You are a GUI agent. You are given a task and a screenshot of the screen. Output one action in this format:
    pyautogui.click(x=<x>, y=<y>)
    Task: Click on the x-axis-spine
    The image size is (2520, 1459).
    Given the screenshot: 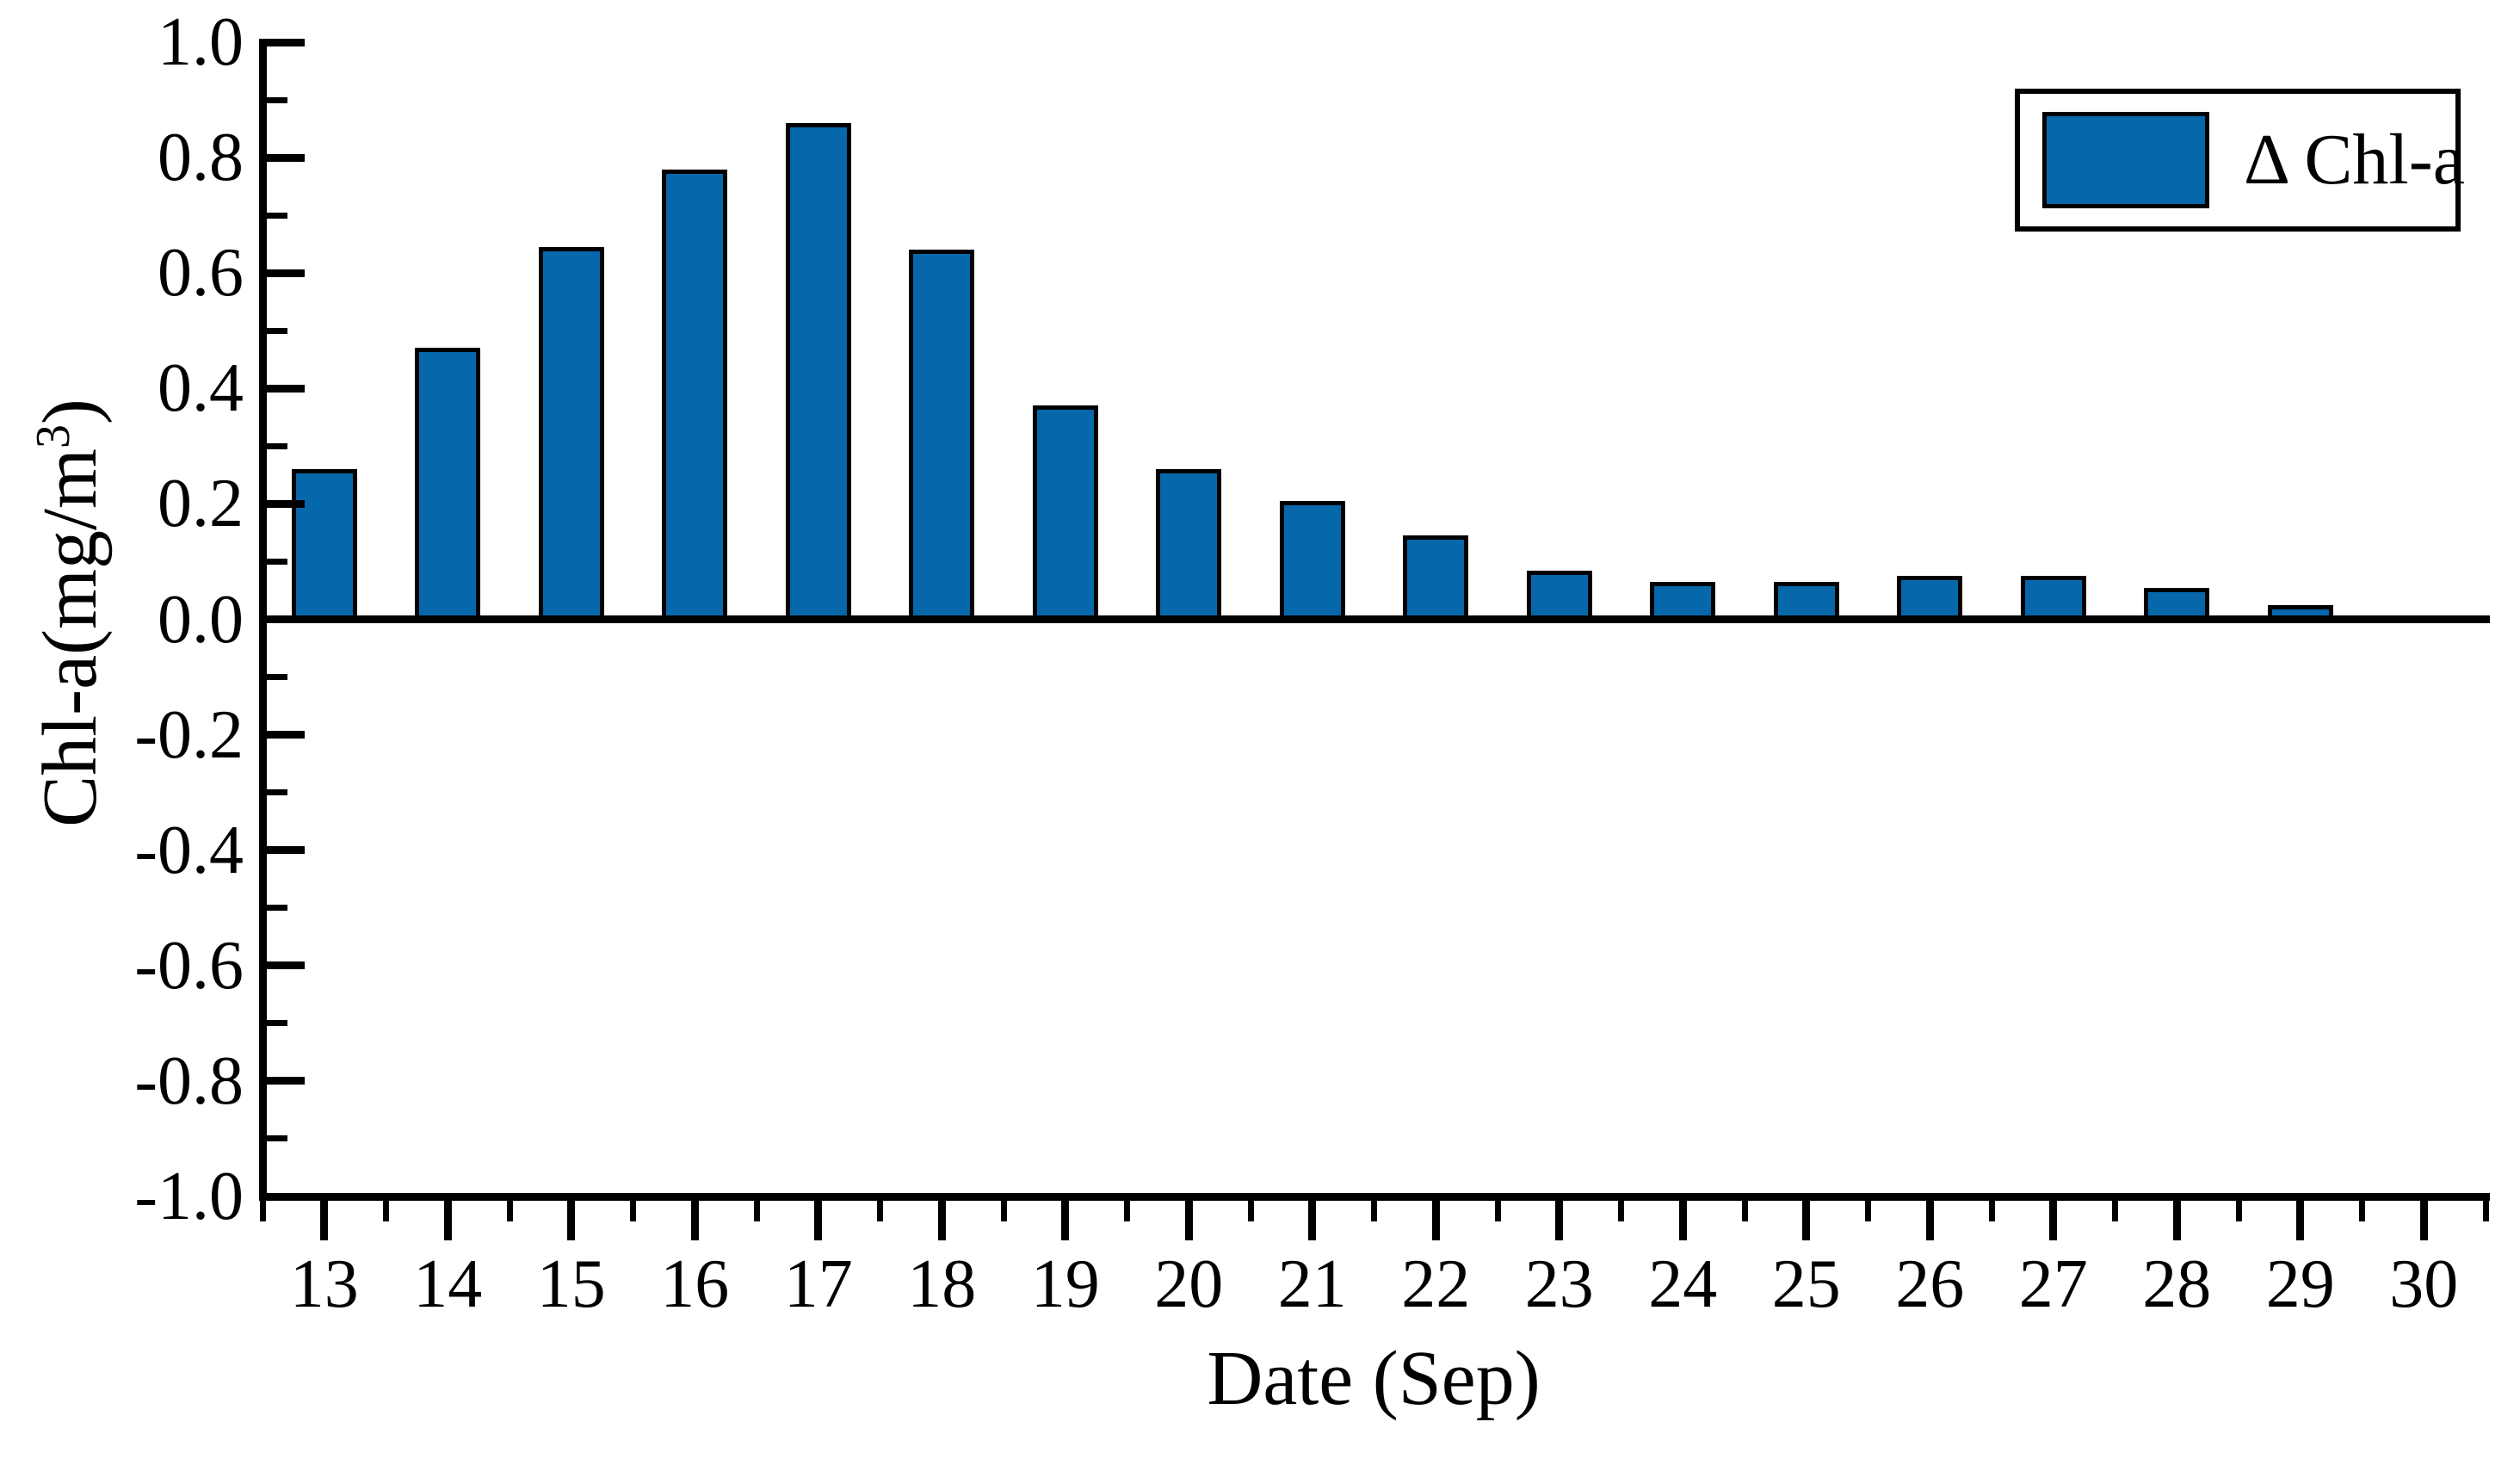 What is the action you would take?
    pyautogui.click(x=1374, y=1196)
    